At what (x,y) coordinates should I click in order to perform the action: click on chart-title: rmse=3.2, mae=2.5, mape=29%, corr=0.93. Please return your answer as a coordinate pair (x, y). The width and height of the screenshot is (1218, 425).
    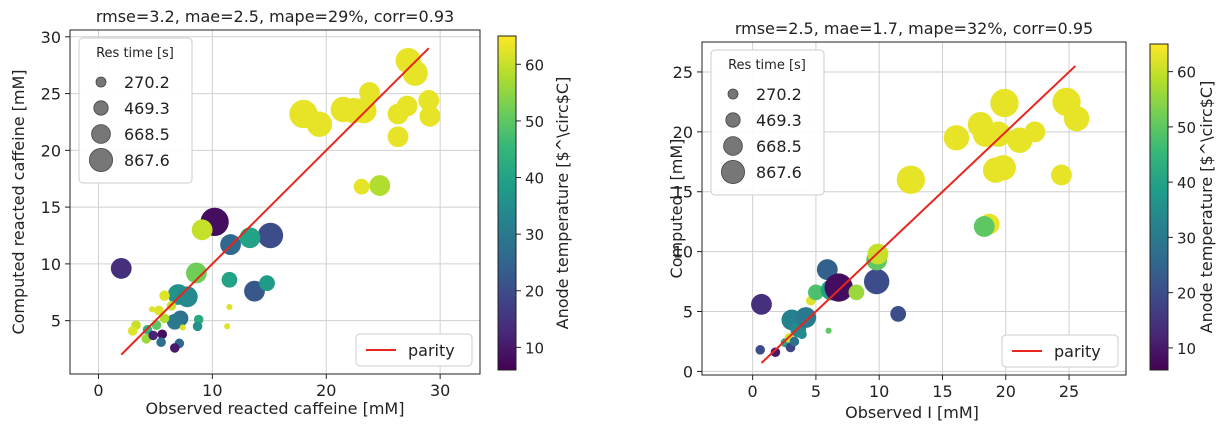
    Looking at the image, I should click on (275, 16).